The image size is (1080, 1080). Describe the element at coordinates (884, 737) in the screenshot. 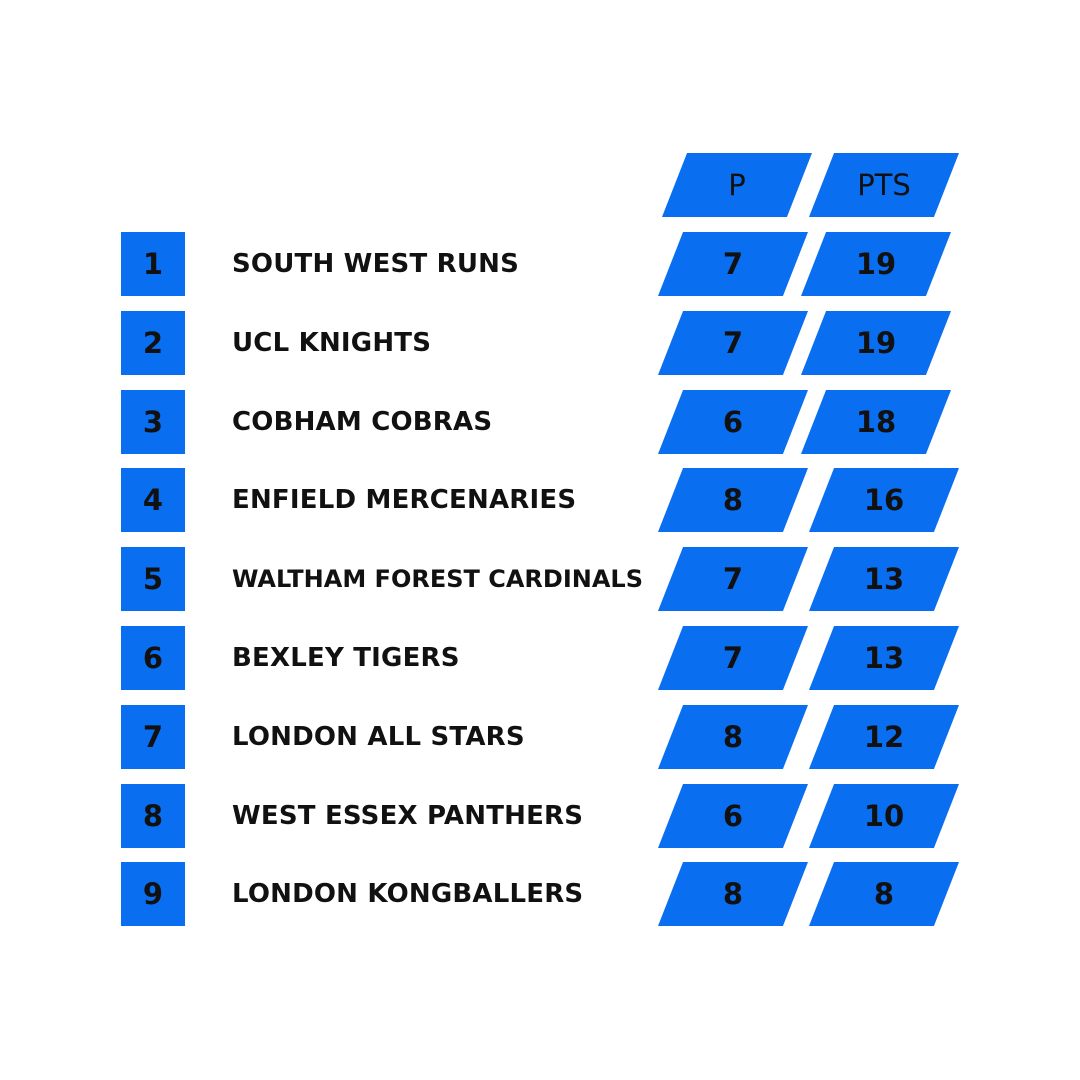

I see `points-cell: 12` at that location.